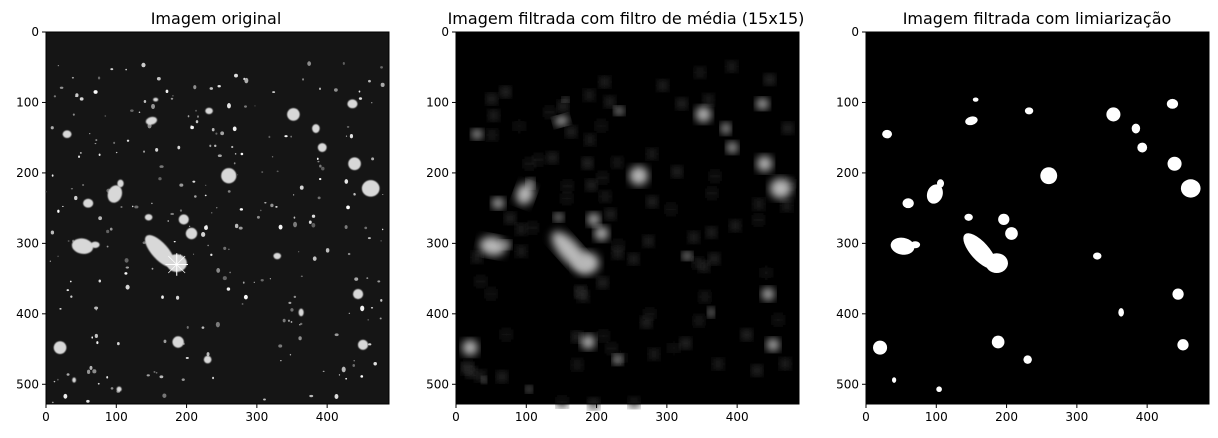 Image resolution: width=1218 pixels, height=438 pixels. What do you see at coordinates (1006, 417) in the screenshot?
I see `x-tick-label: 200` at bounding box center [1006, 417].